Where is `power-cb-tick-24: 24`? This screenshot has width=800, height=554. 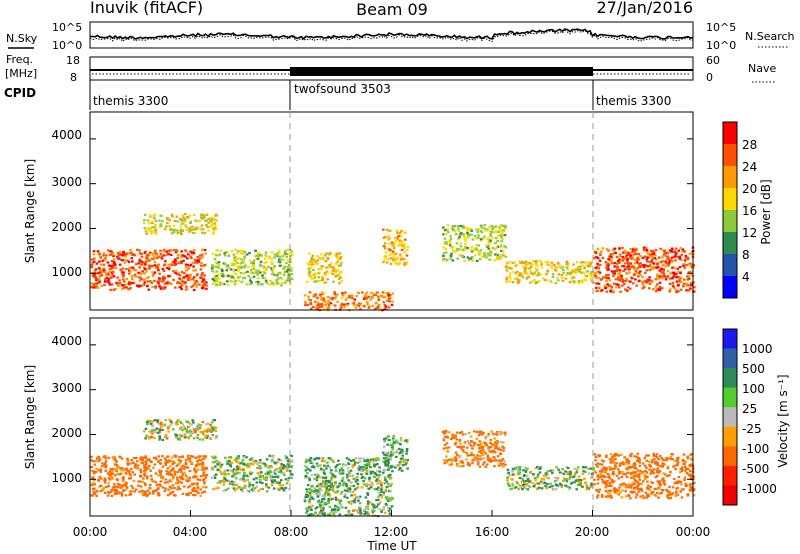
power-cb-tick-24: 24 is located at coordinates (749, 167).